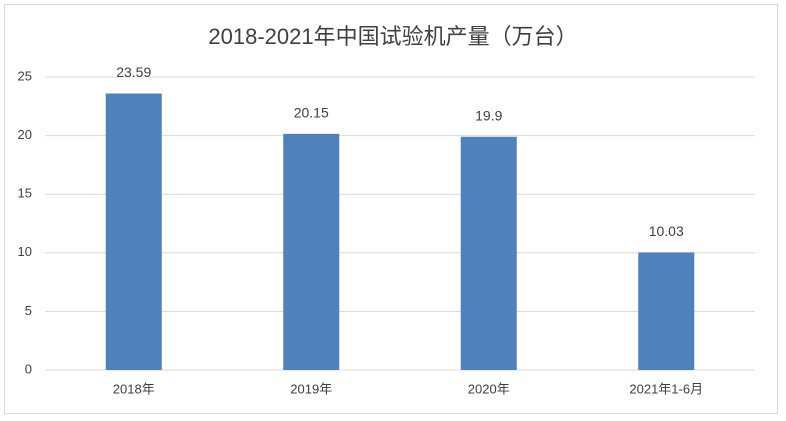  Describe the element at coordinates (25, 134) in the screenshot. I see `y-tick-label: 20` at that location.